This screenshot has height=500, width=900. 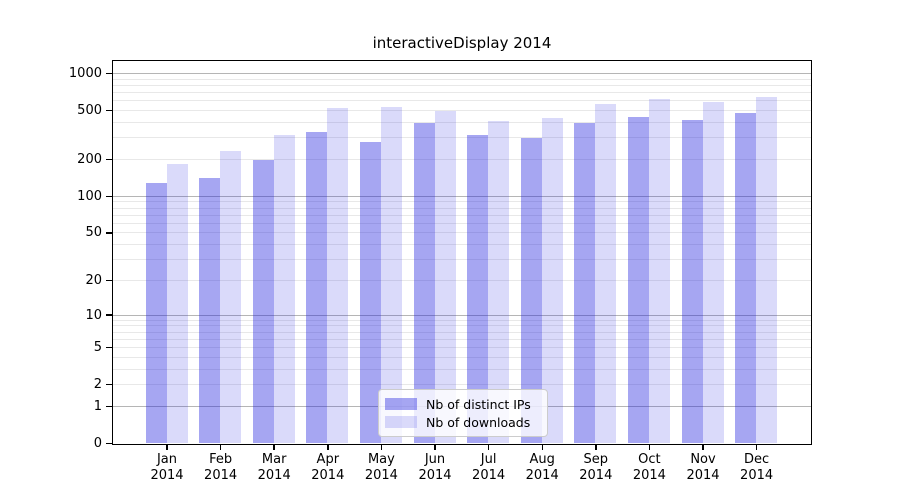 I want to click on bar-ips-feb, so click(x=210, y=310).